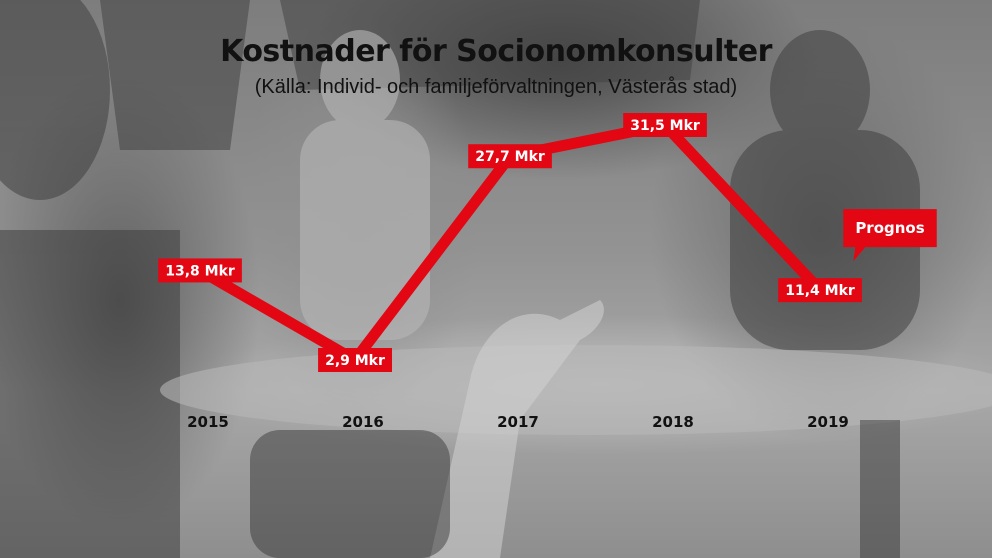  I want to click on x-tick-label: 2018, so click(673, 422).